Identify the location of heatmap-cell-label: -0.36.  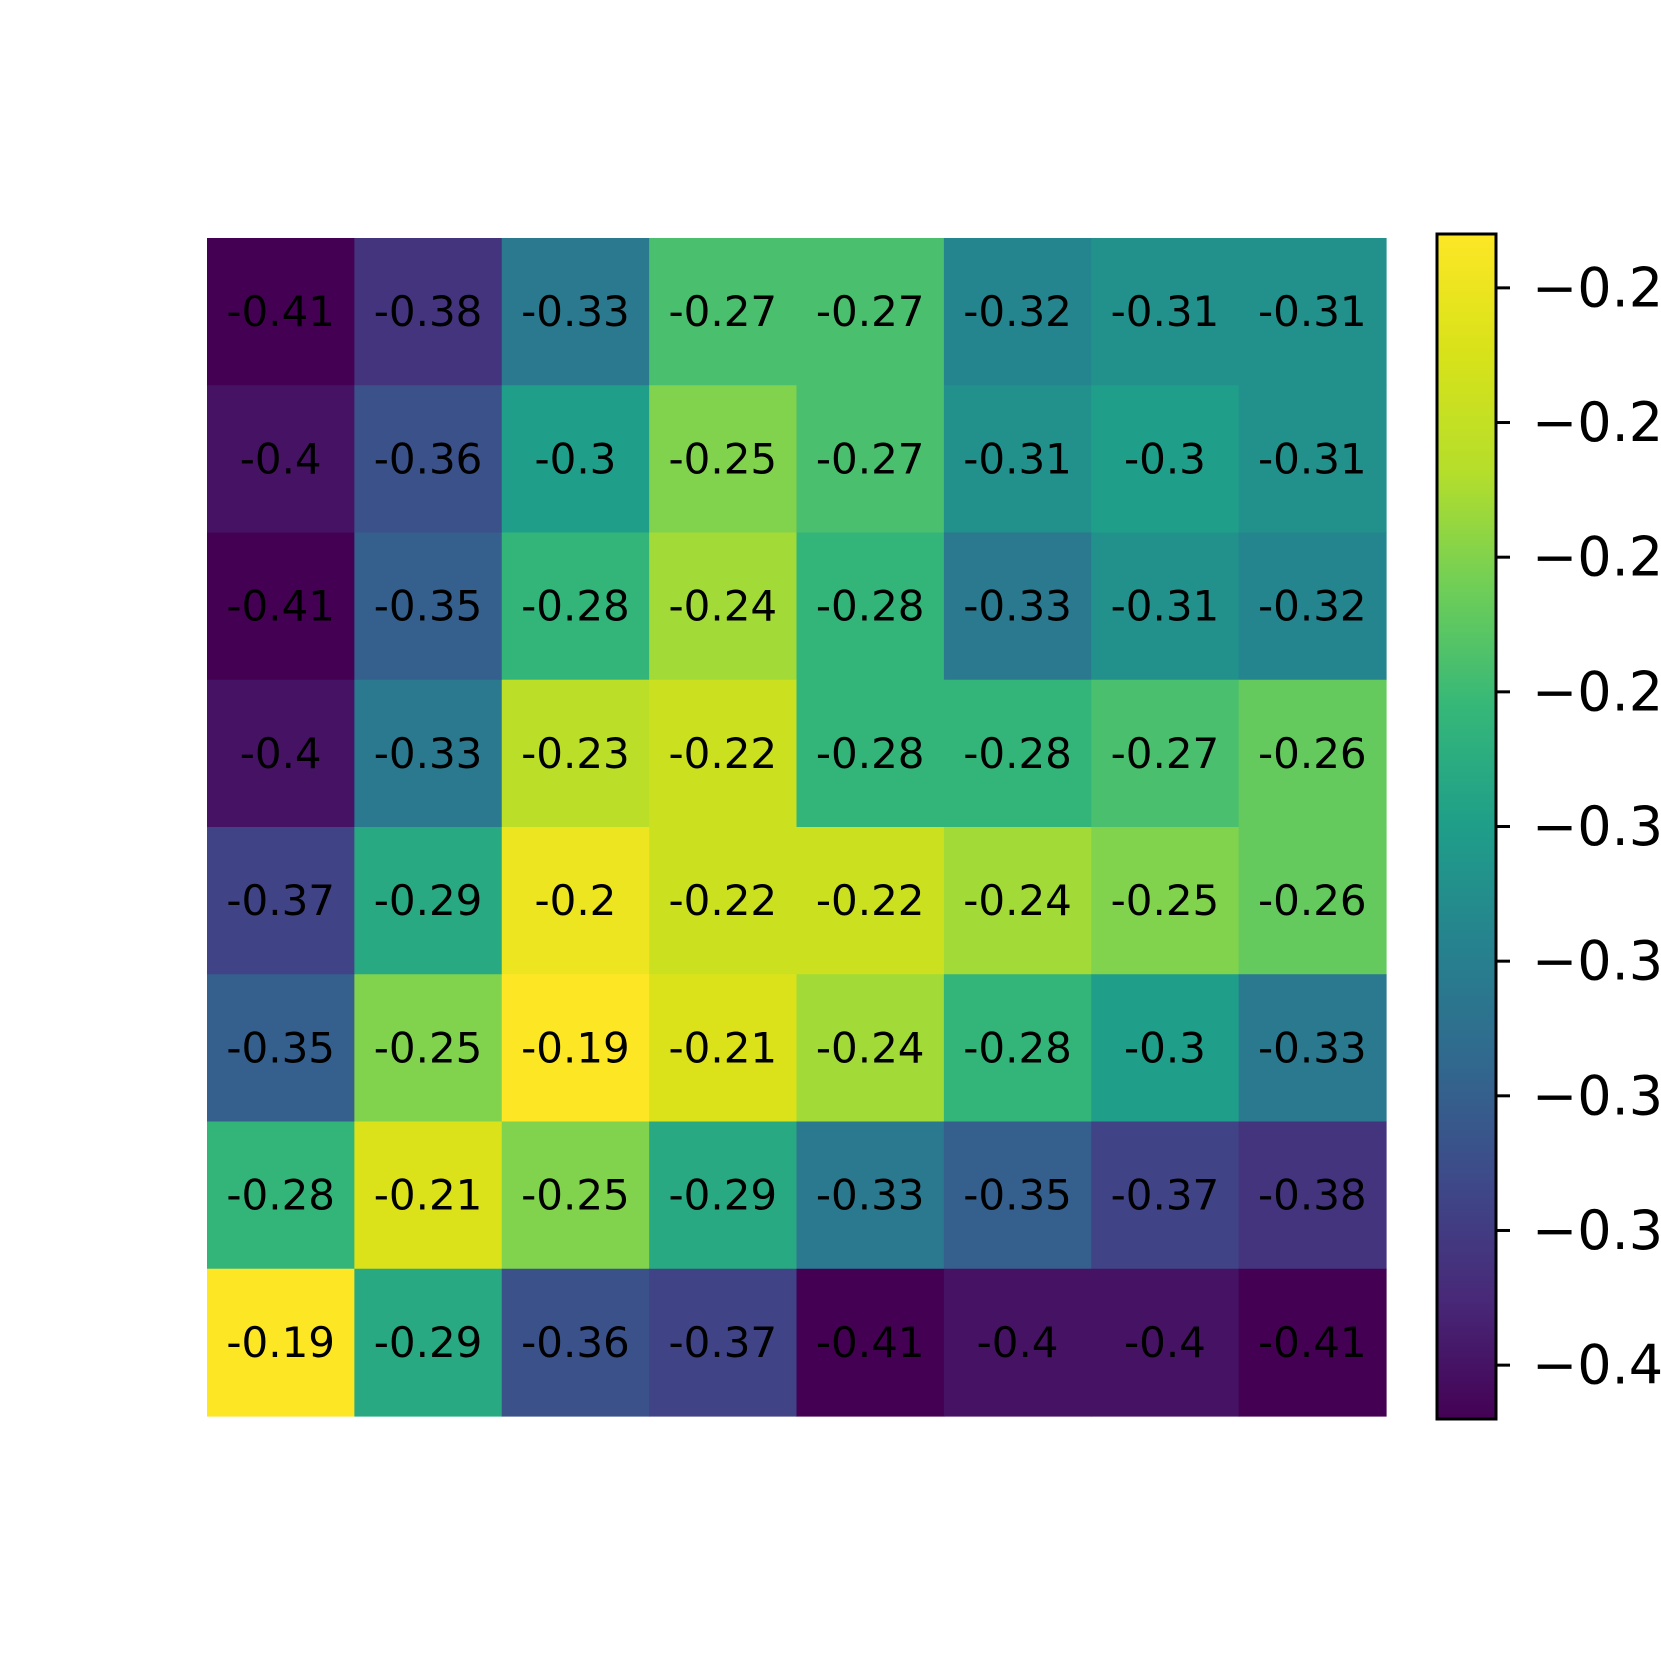
(428, 458).